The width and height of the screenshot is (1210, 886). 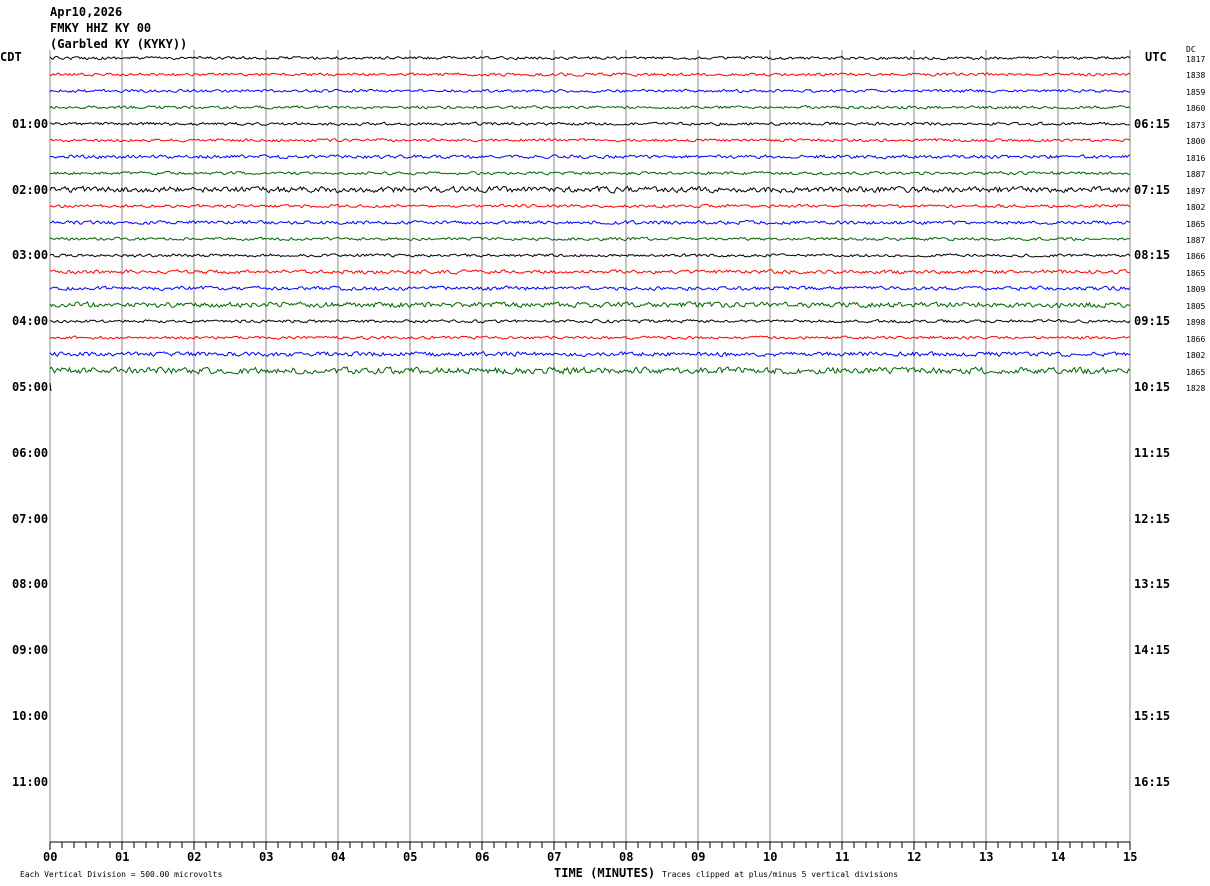 I want to click on x-tick-label: 06, so click(x=482, y=857).